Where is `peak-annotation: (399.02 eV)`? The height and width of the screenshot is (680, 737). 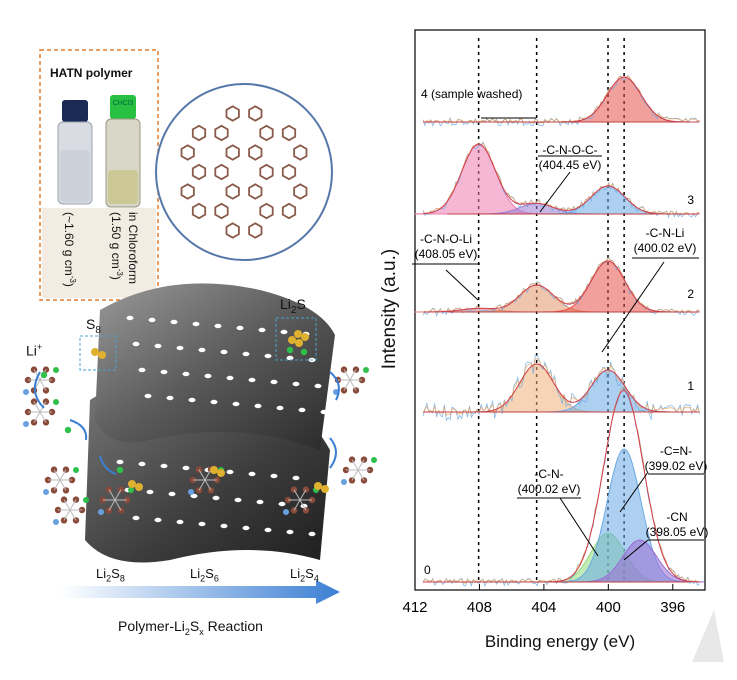 peak-annotation: (399.02 eV) is located at coordinates (676, 466).